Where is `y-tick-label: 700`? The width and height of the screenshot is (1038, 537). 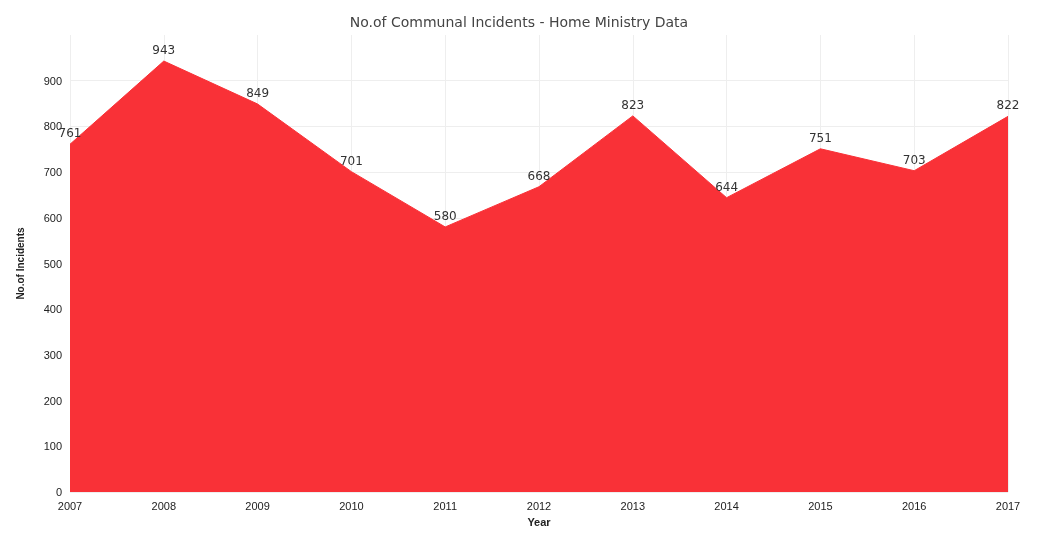
y-tick-label: 700 is located at coordinates (52, 172).